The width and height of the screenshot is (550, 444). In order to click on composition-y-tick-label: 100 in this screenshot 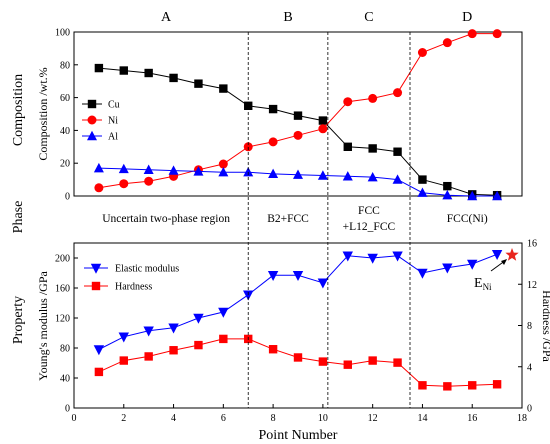, I will do `click(62, 33)`.